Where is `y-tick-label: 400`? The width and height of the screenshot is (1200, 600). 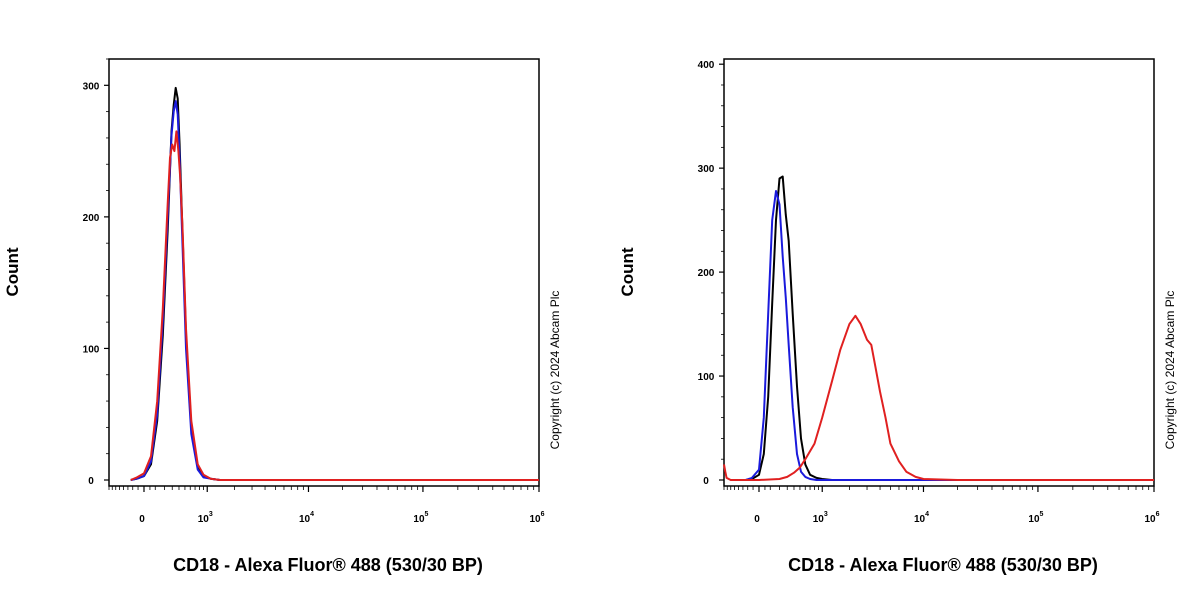 y-tick-label: 400 is located at coordinates (706, 65).